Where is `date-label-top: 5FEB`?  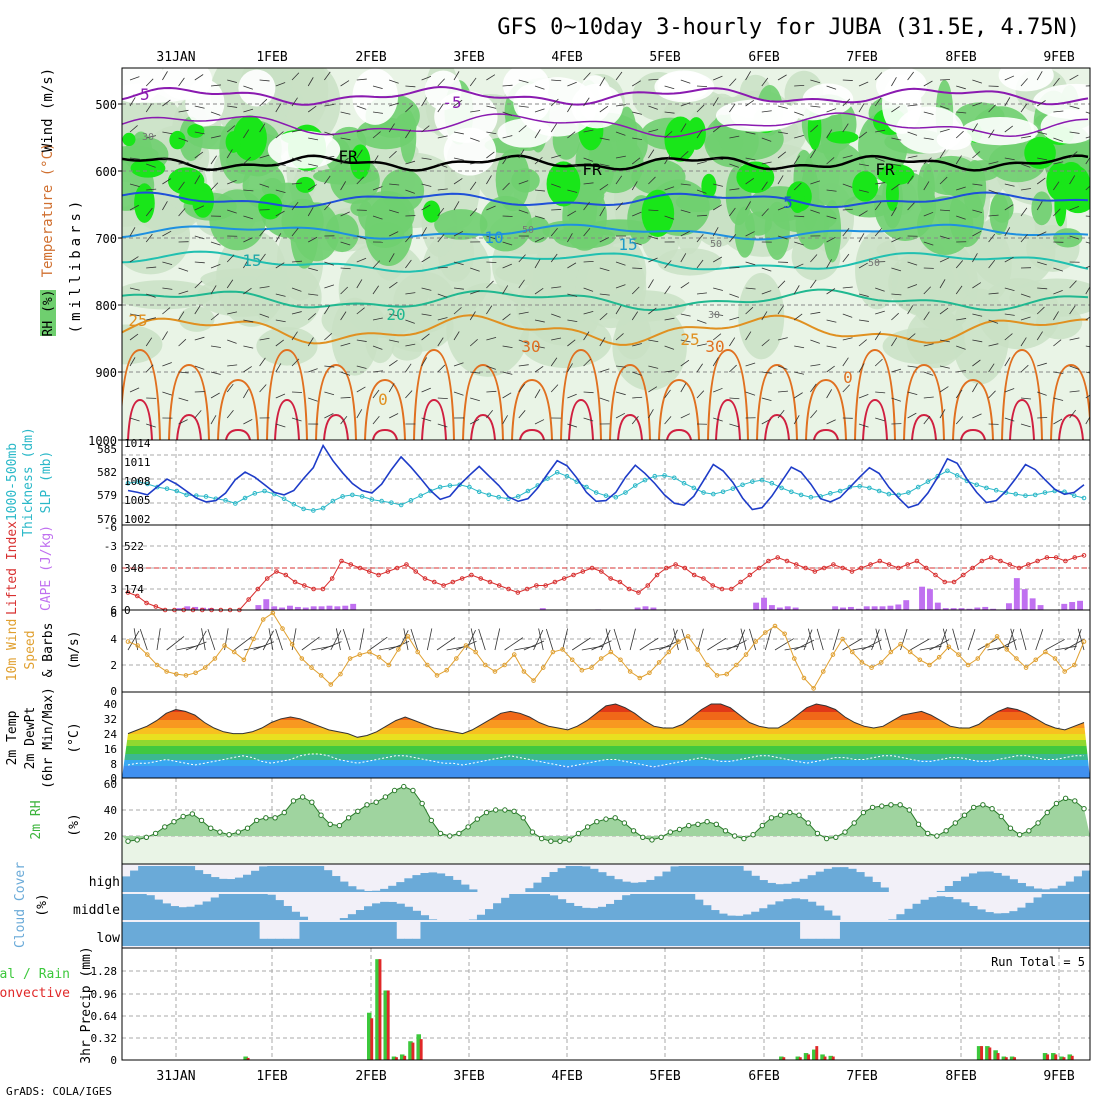 date-label-top: 5FEB is located at coordinates (664, 57).